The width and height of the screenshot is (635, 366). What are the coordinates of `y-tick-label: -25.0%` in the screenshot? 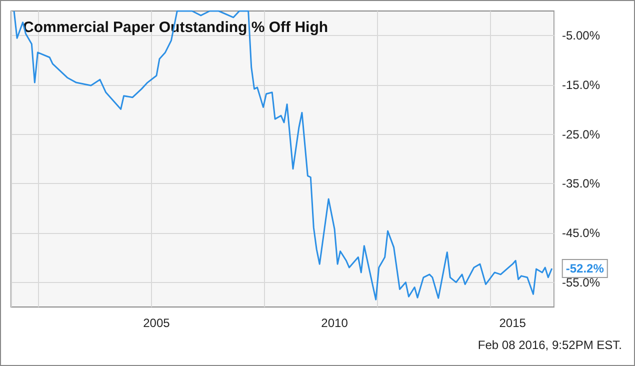 It's located at (581, 134).